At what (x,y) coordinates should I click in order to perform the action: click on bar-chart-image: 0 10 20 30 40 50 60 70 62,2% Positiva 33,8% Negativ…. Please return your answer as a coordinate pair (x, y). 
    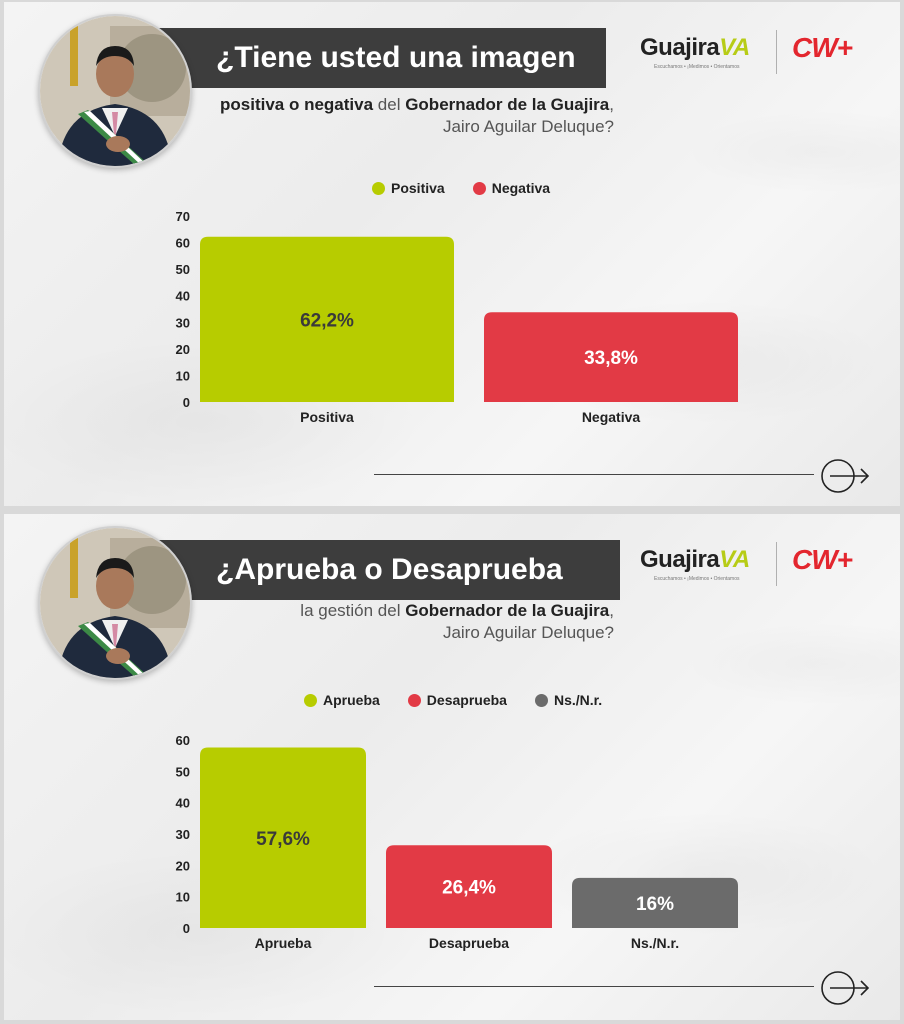
    Looking at the image, I should click on (457, 317).